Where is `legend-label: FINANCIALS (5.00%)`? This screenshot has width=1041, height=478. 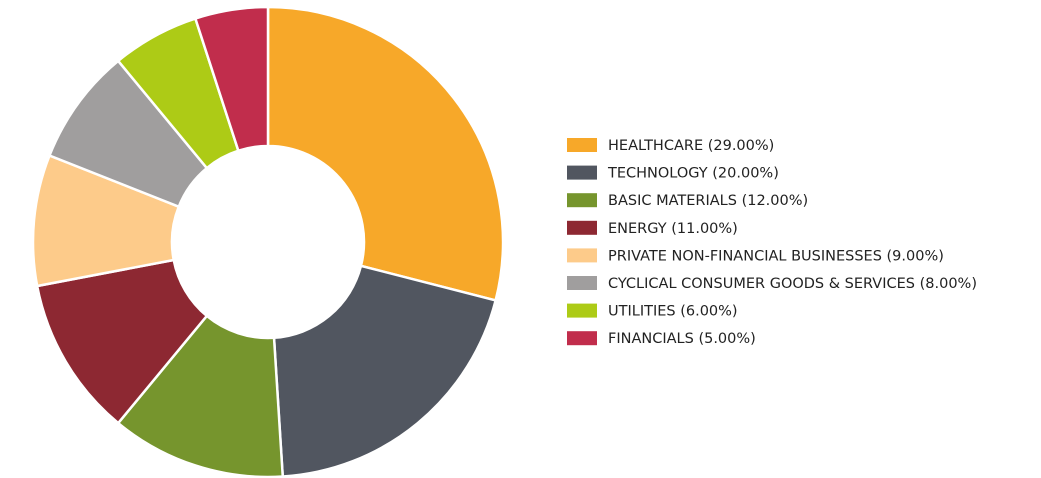 legend-label: FINANCIALS (5.00%) is located at coordinates (682, 339).